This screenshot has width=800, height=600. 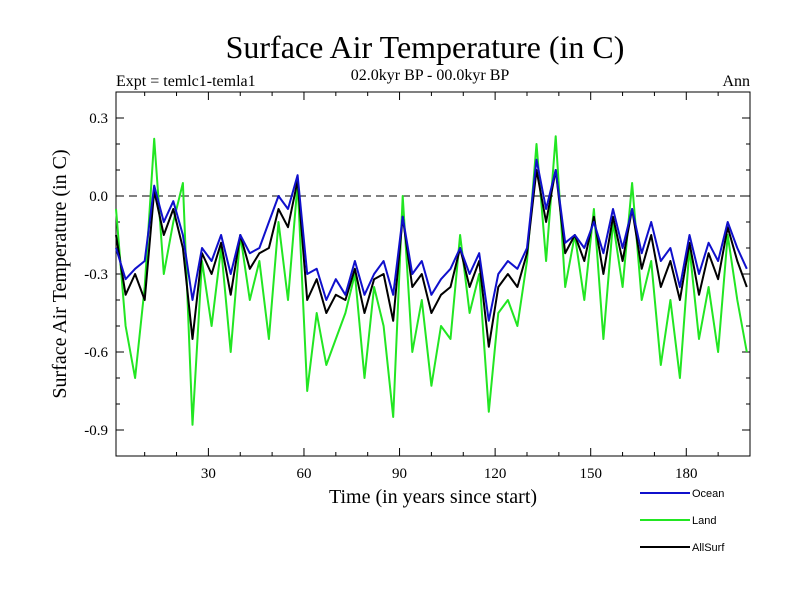 I want to click on legend-label-land: Land, so click(x=704, y=521).